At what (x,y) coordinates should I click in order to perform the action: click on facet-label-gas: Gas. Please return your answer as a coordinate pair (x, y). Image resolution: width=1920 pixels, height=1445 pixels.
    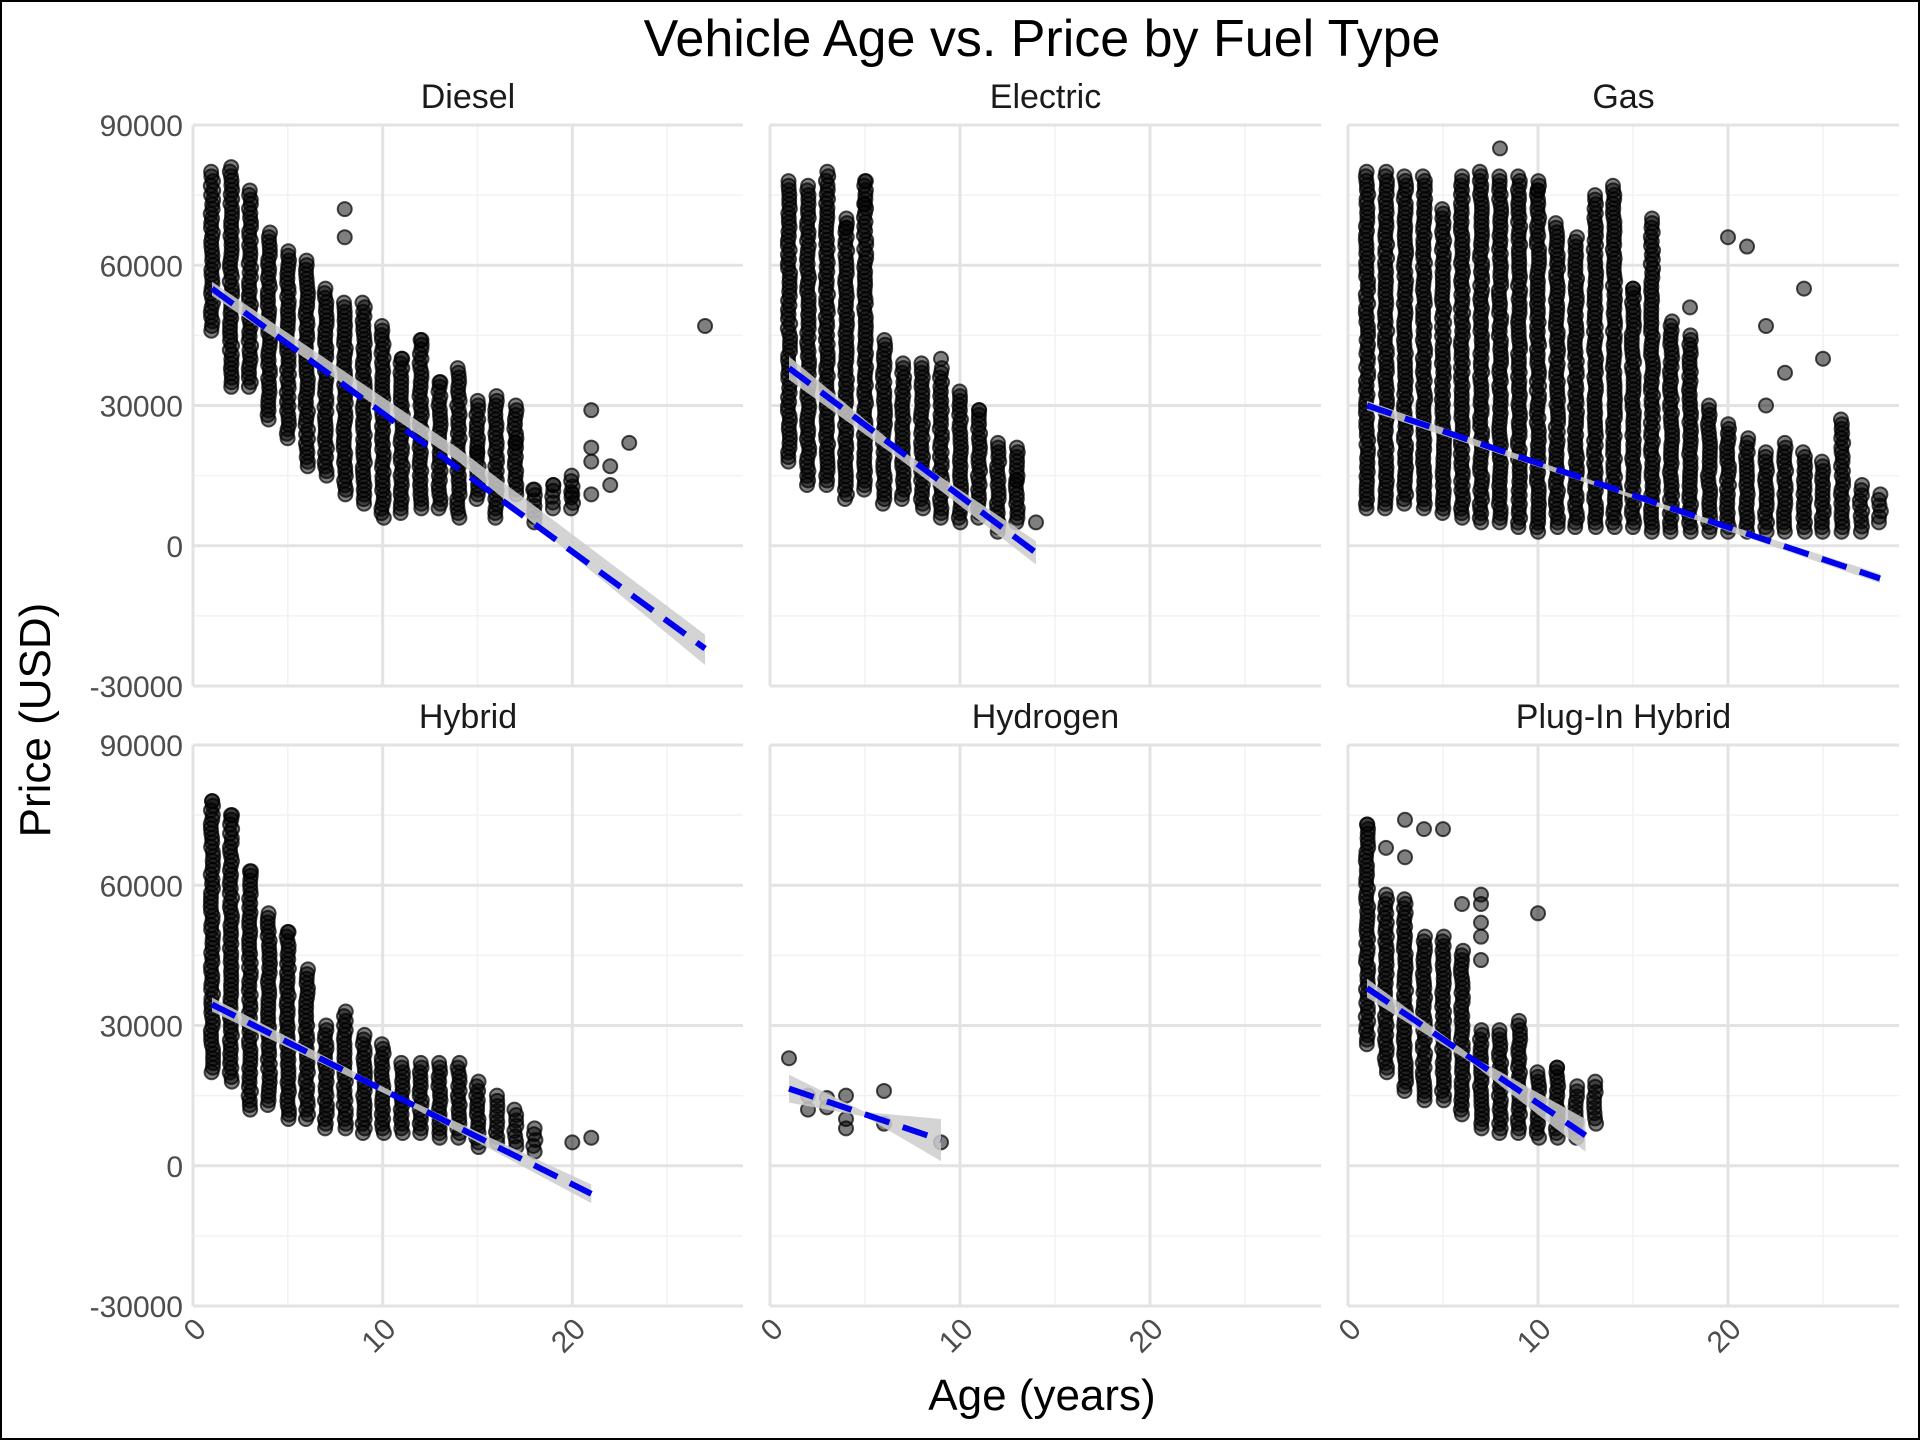
    Looking at the image, I should click on (1623, 97).